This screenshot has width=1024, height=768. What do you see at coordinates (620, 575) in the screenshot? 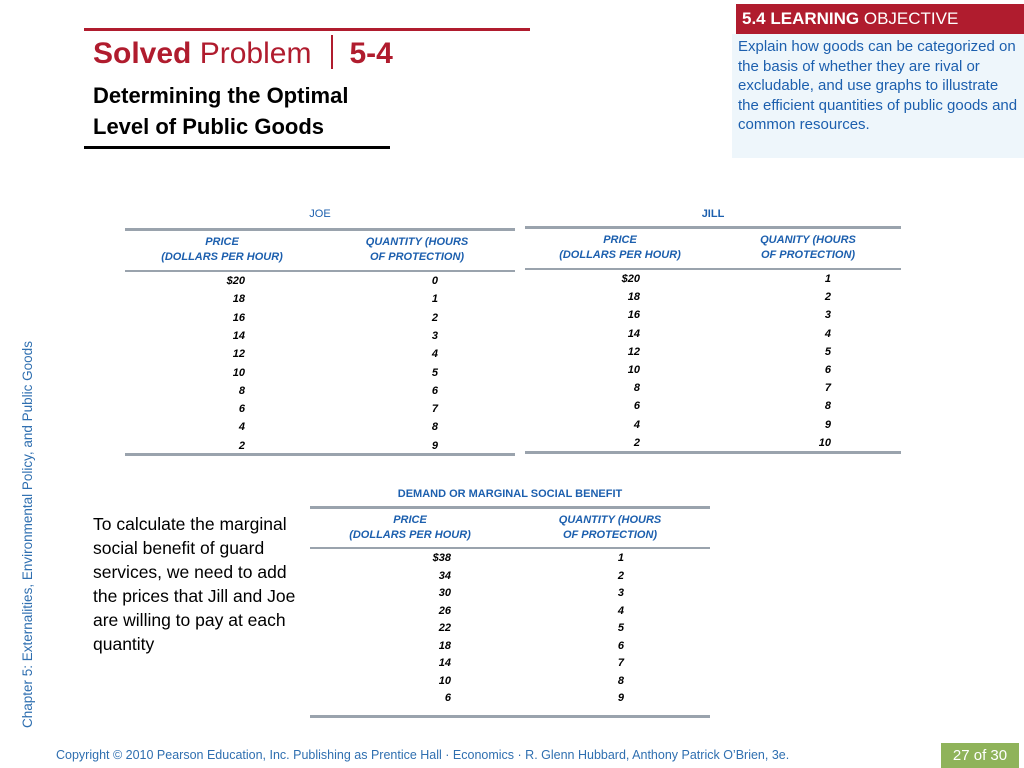
I see `demand-quantity-cell: 2` at bounding box center [620, 575].